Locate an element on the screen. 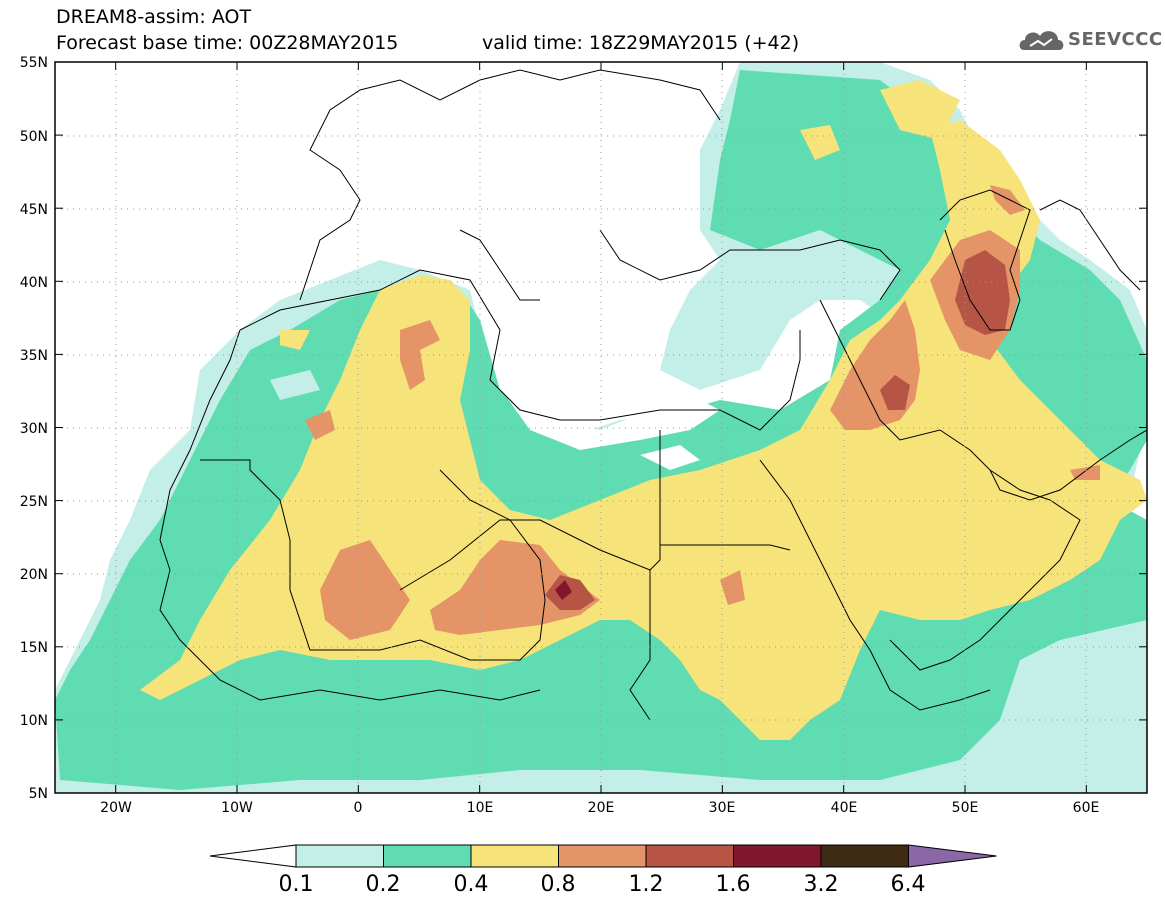 The height and width of the screenshot is (905, 1165). seevccc-logo: SEEVCCC is located at coordinates (1089, 40).